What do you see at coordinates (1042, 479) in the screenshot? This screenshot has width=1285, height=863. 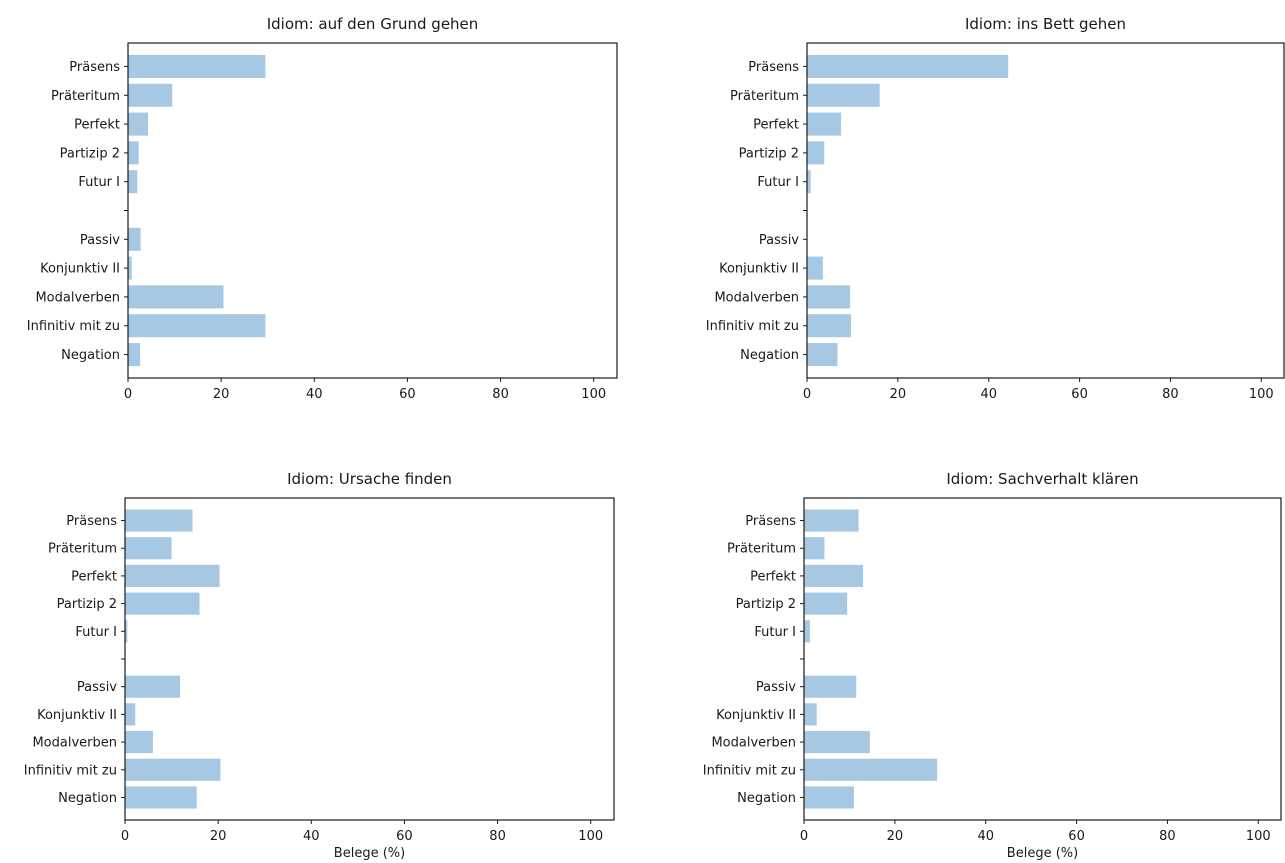 I see `chart-title: Idiom: Sachverhalt klären` at bounding box center [1042, 479].